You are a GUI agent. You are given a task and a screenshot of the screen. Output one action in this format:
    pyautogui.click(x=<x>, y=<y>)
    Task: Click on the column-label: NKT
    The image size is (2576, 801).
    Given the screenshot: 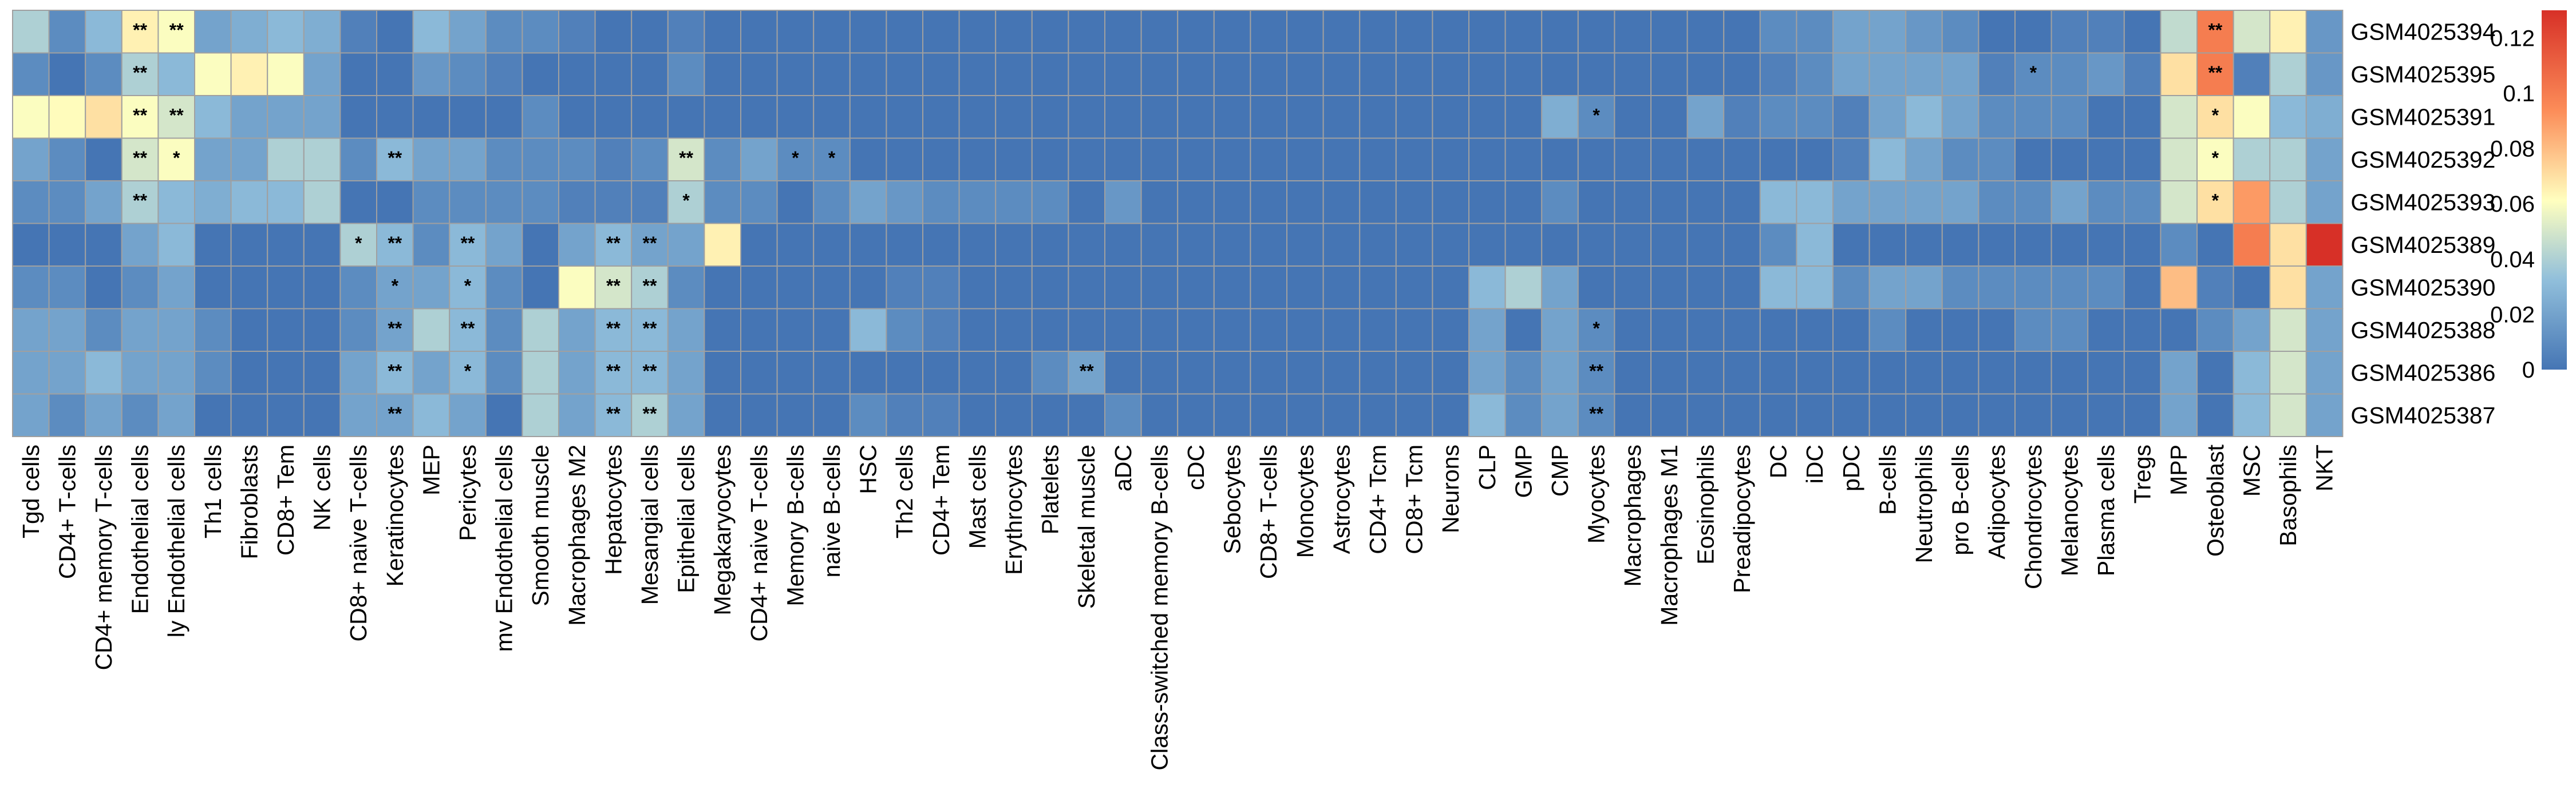 What is the action you would take?
    pyautogui.click(x=2325, y=468)
    